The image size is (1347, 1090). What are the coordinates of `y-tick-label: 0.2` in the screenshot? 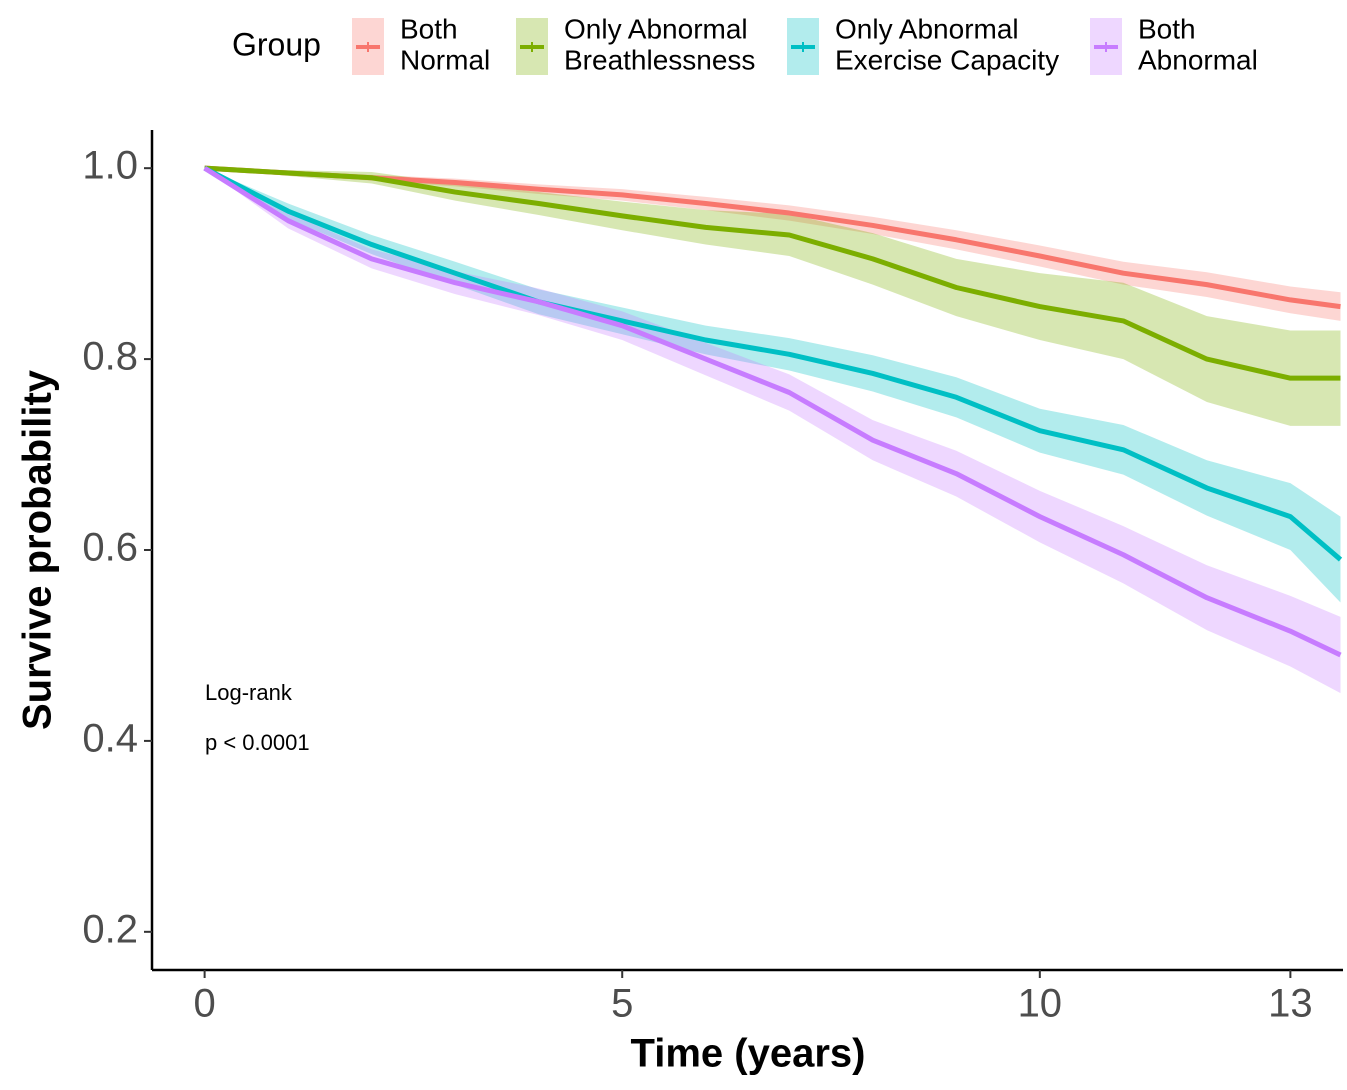 It's located at (110, 929).